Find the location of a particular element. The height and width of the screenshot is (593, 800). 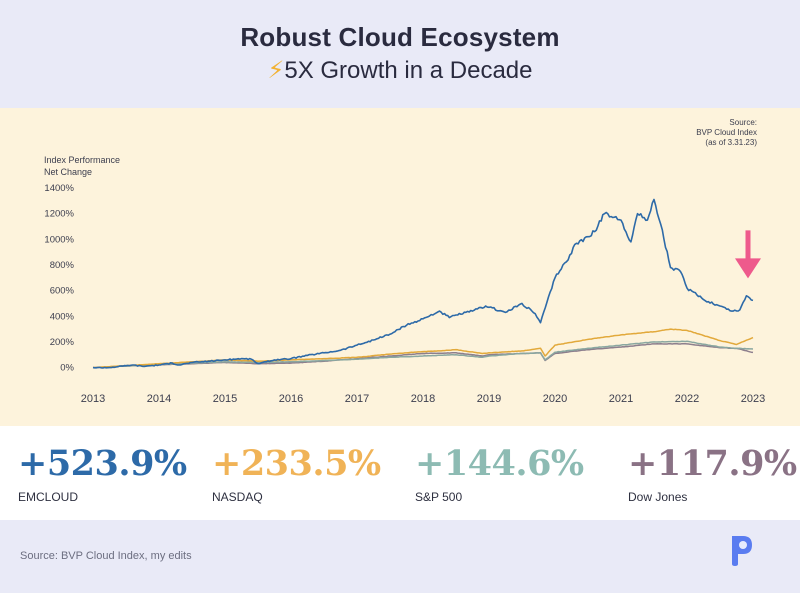

stat-value: +144.6% is located at coordinates (499, 463).